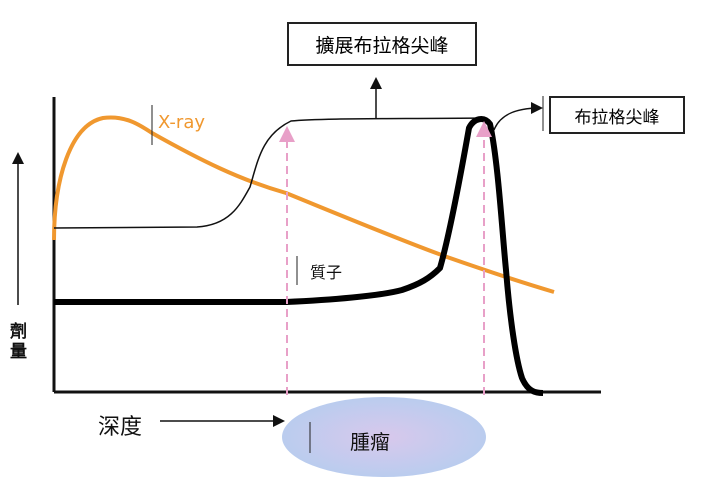  Describe the element at coordinates (518, 116) in the screenshot. I see `bragg-peak-pointer` at that location.